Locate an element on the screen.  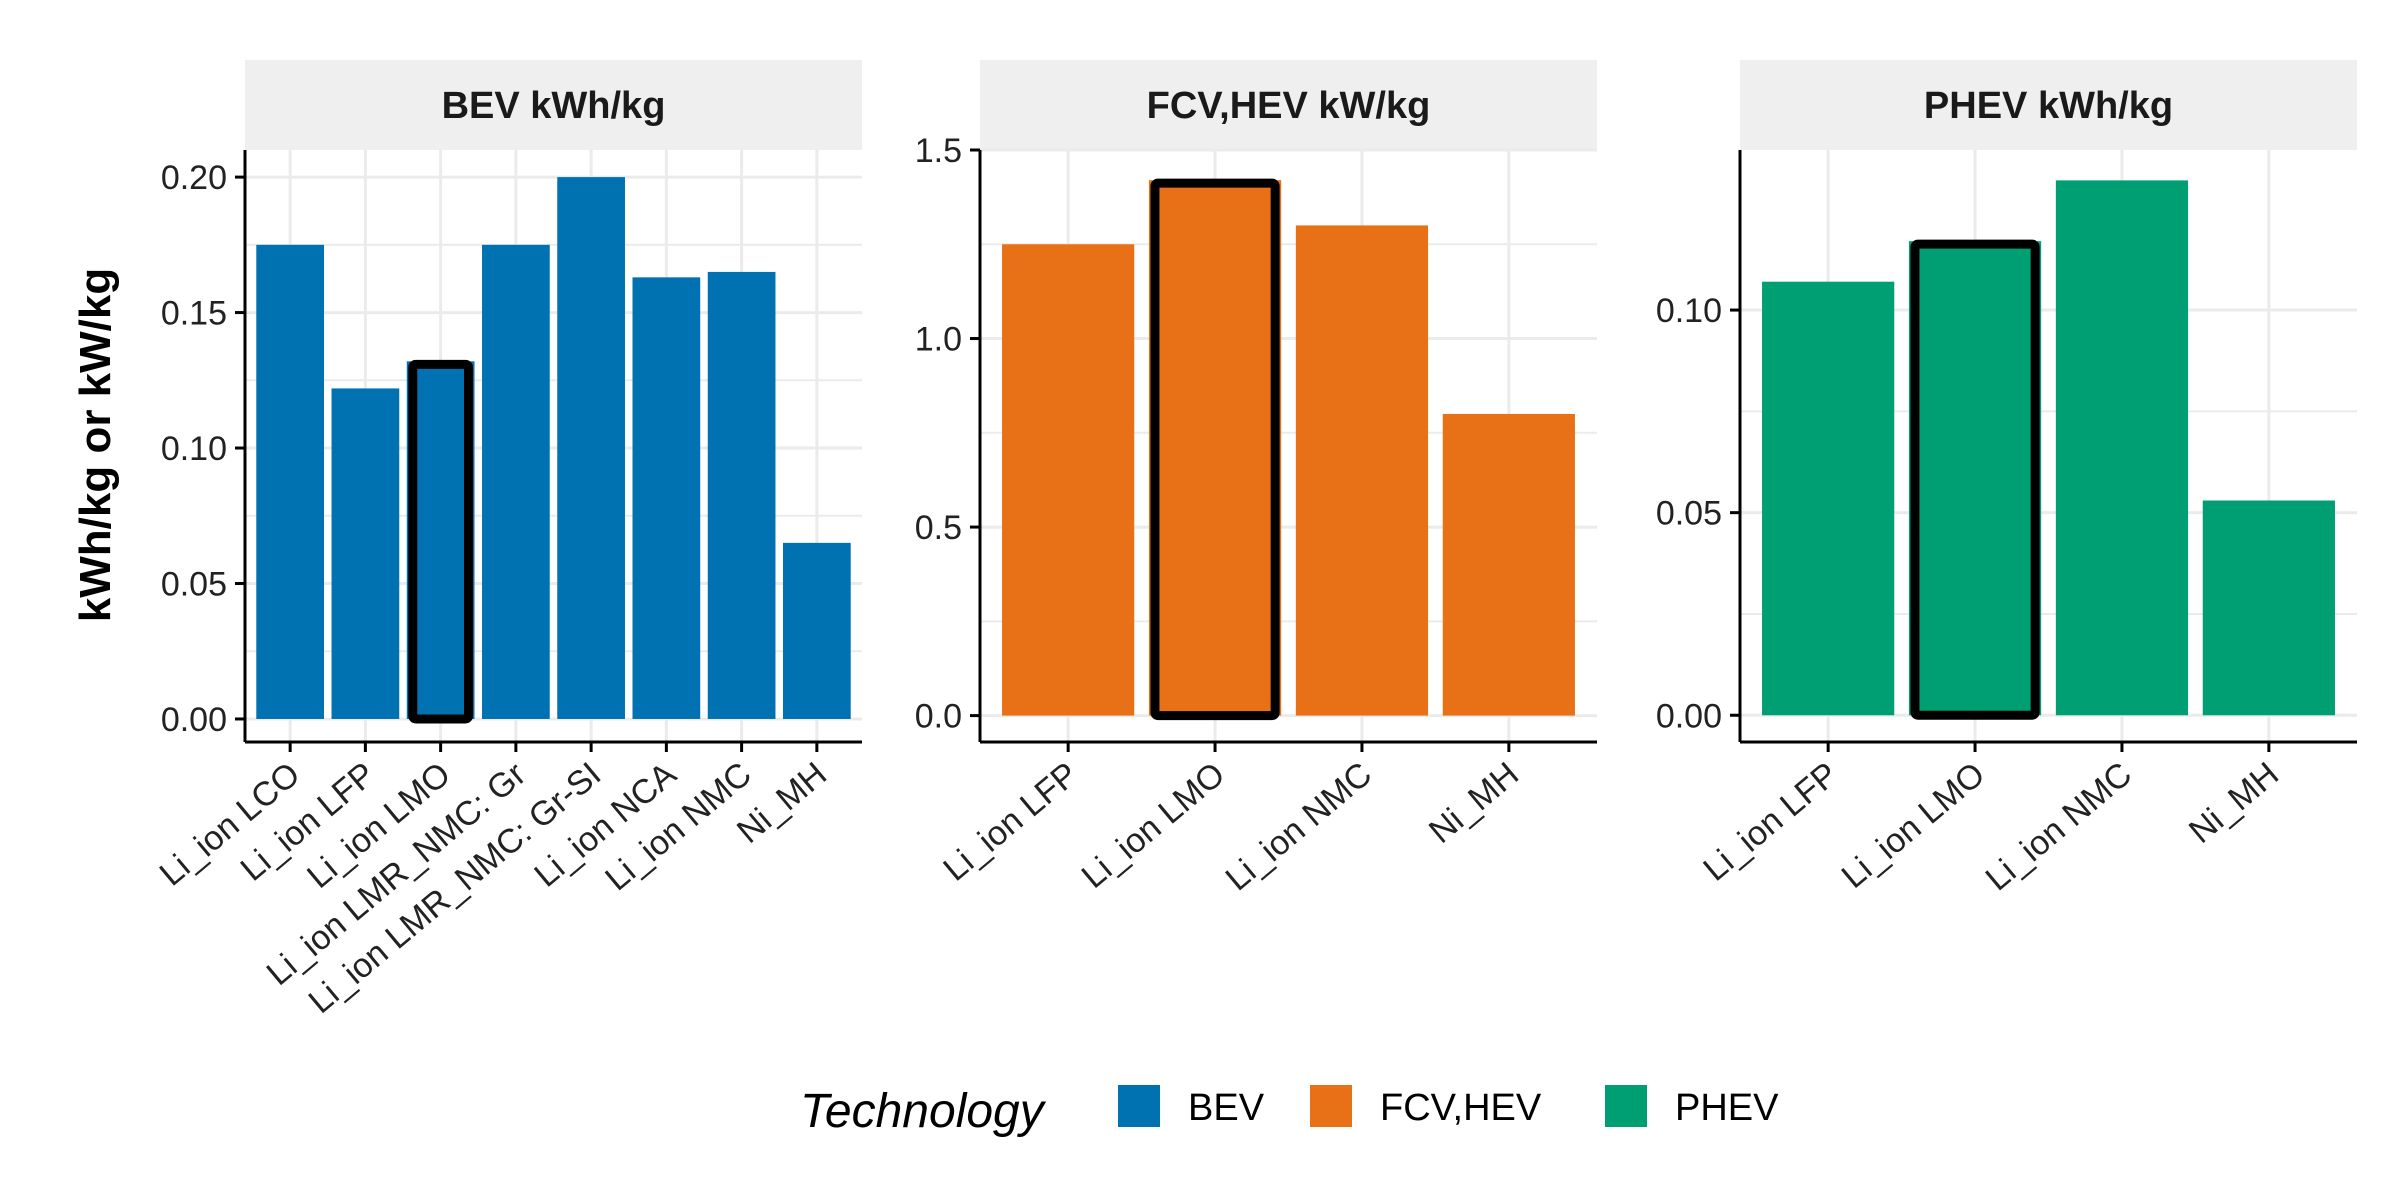
legend-item-bev: BEV is located at coordinates (1191, 1107).